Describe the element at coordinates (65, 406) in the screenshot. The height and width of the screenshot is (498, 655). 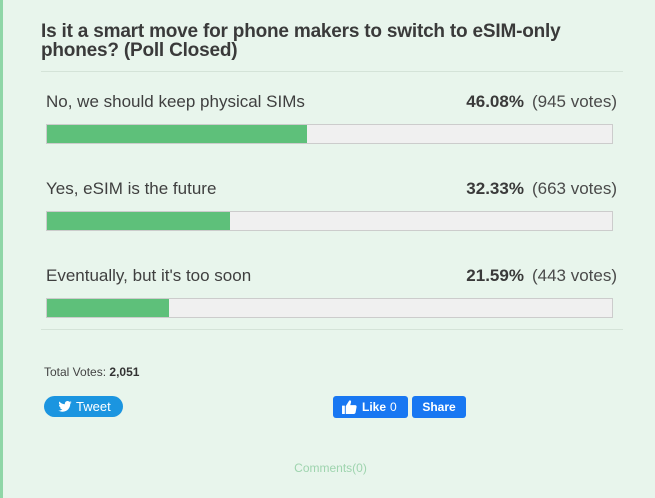
I see `twitter-bird-icon` at that location.